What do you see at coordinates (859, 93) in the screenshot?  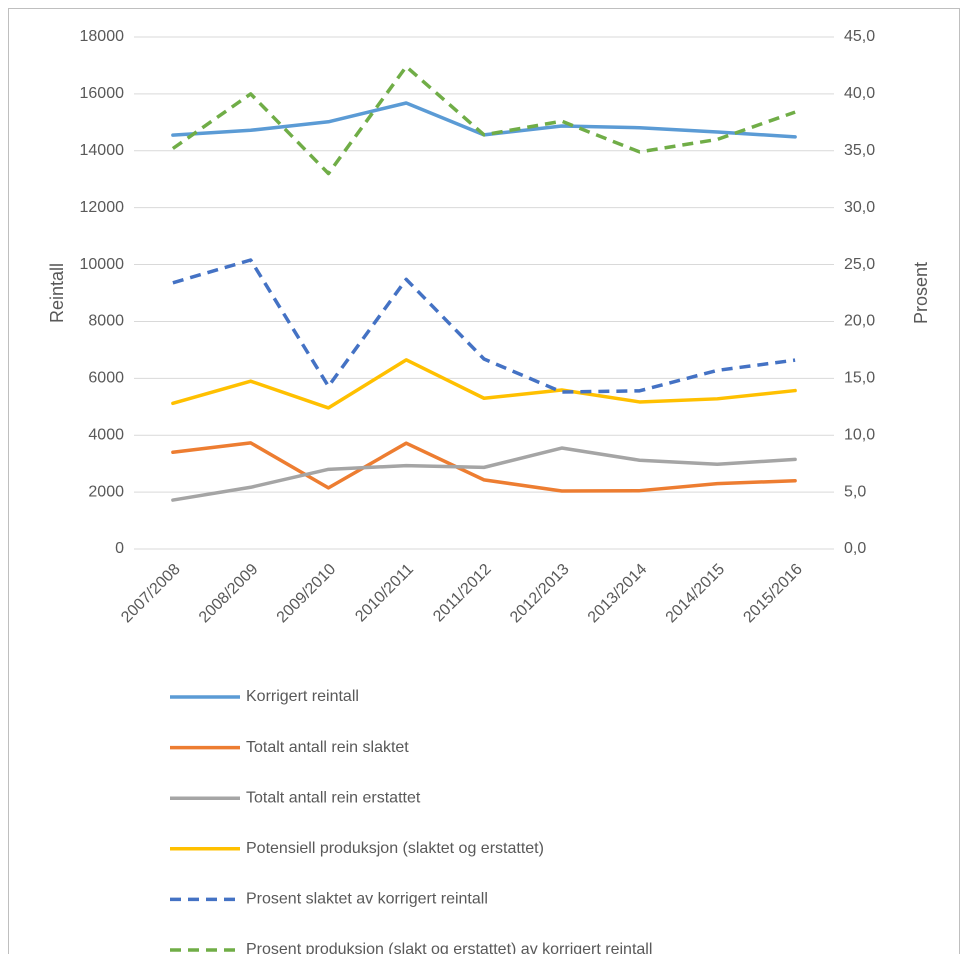 I see `y2-tick-label: 40,0` at bounding box center [859, 93].